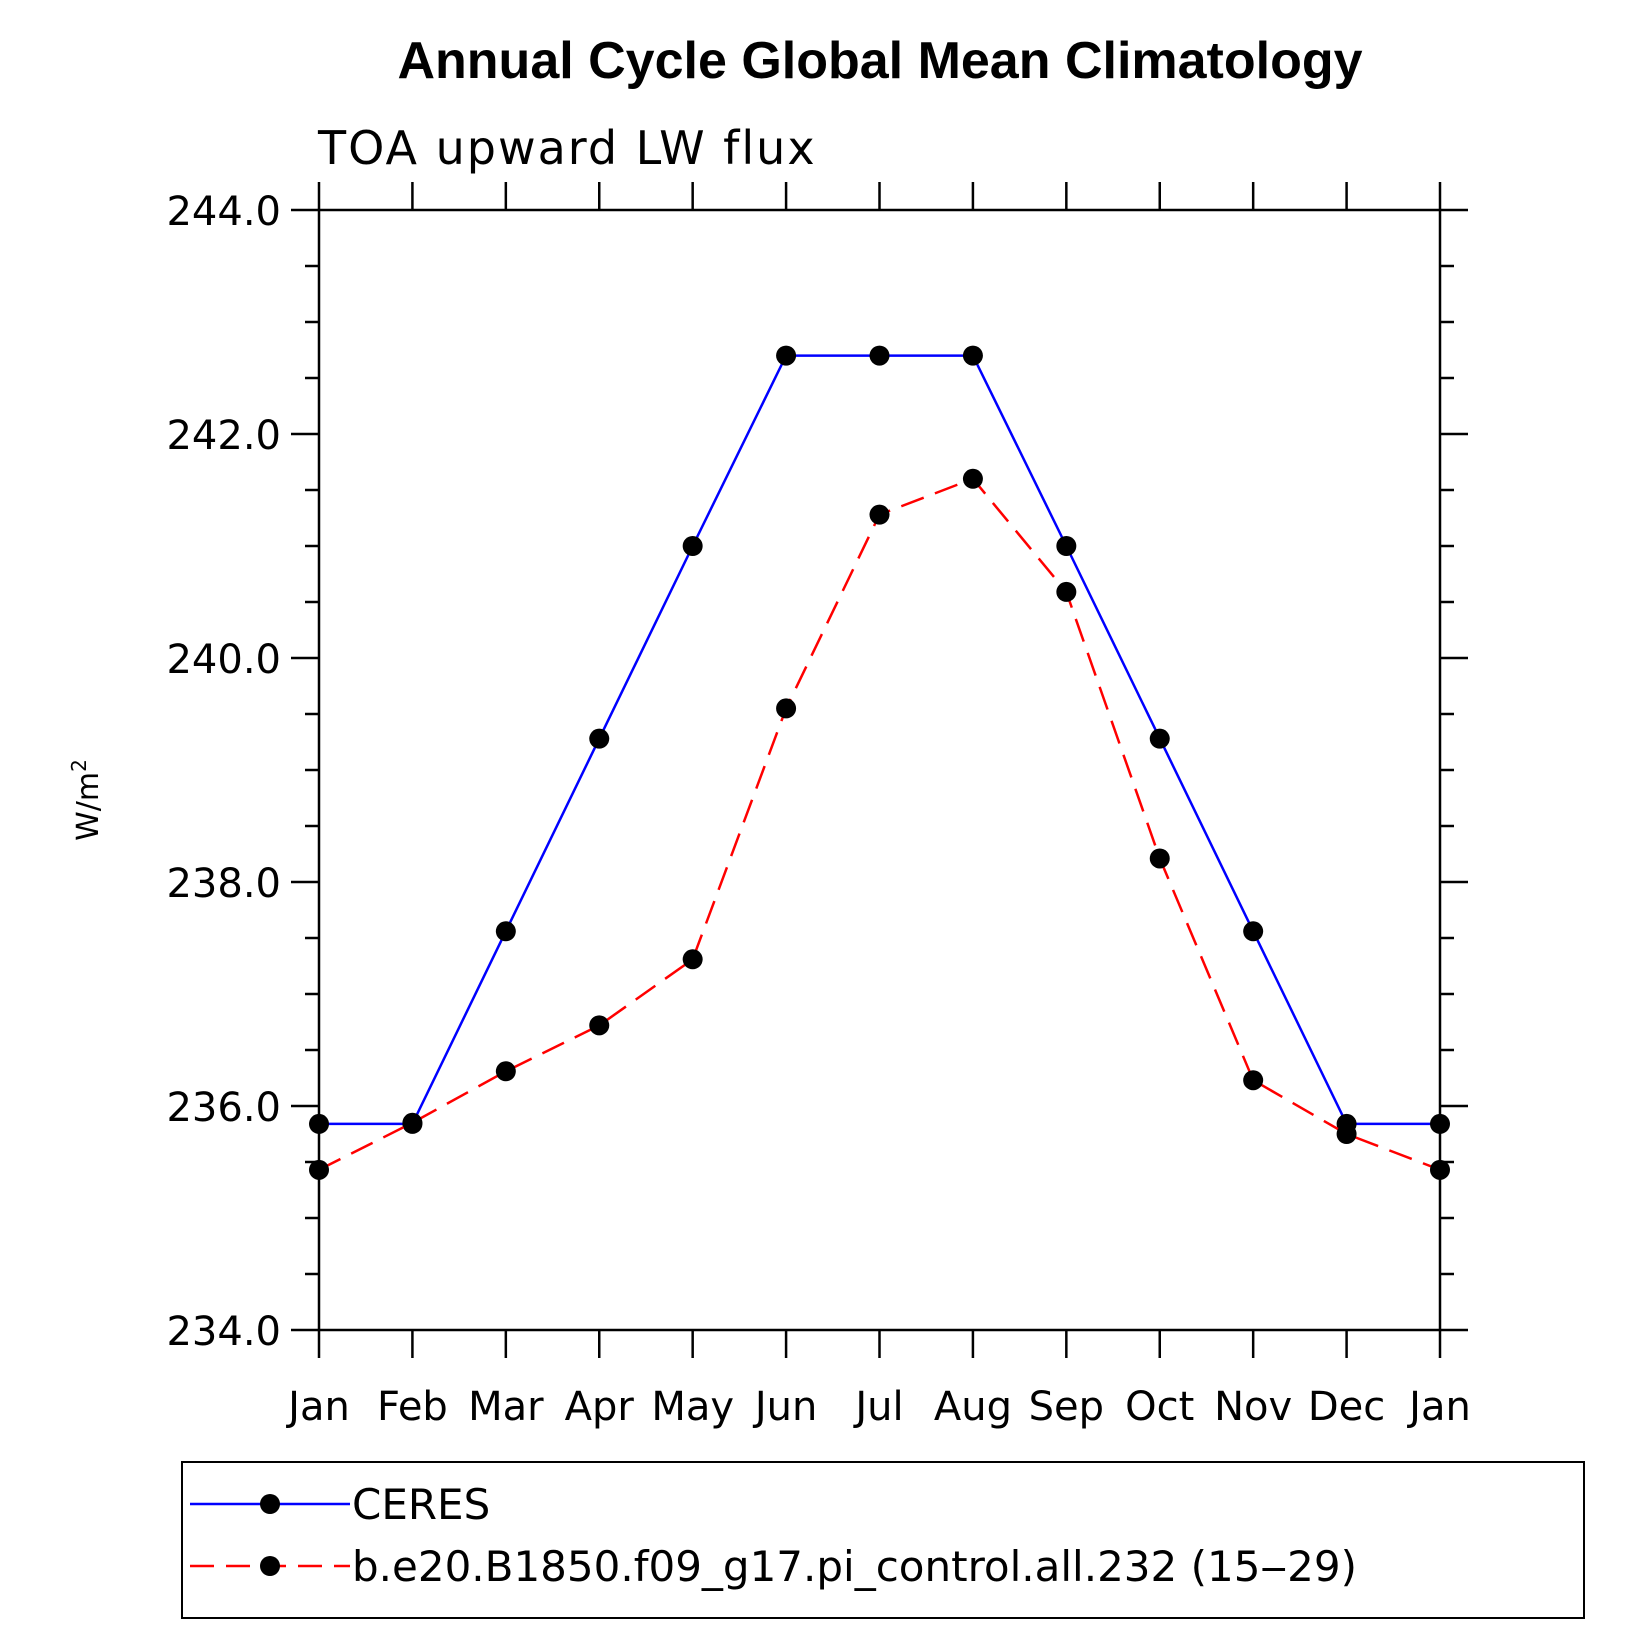  What do you see at coordinates (1346, 1407) in the screenshot?
I see `x-tick-label: Dec` at bounding box center [1346, 1407].